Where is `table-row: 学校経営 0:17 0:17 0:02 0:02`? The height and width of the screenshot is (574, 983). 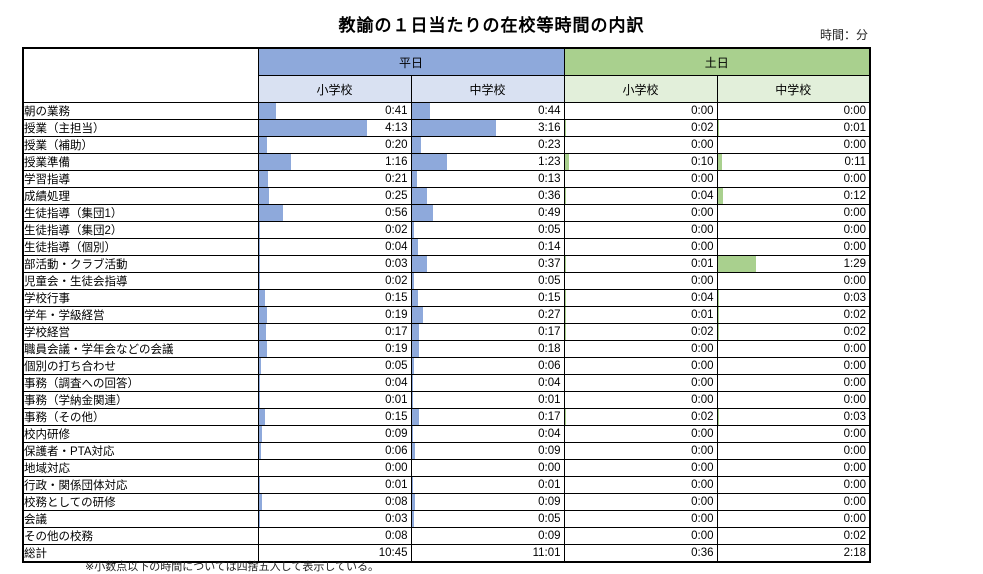 table-row: 学校経営 0:17 0:17 0:02 0:02 is located at coordinates (446, 332).